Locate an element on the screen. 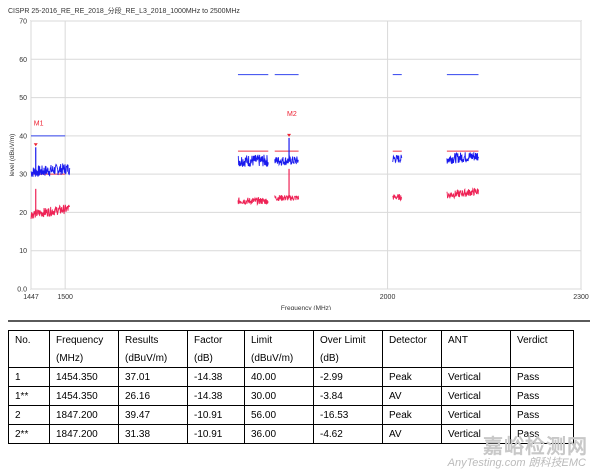 Image resolution: width=600 pixels, height=476 pixels. table-row-cell: -16.53 is located at coordinates (348, 415).